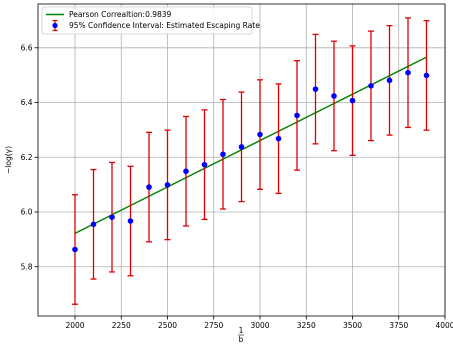  I want to click on y-tick-label: 6.4, so click(27, 102).